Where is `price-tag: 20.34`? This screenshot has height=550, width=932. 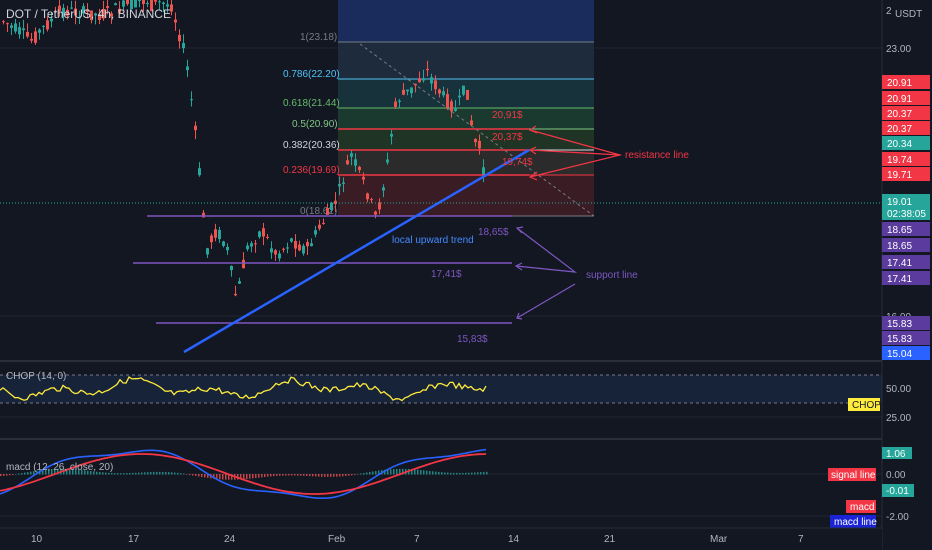 price-tag: 20.34 is located at coordinates (899, 144).